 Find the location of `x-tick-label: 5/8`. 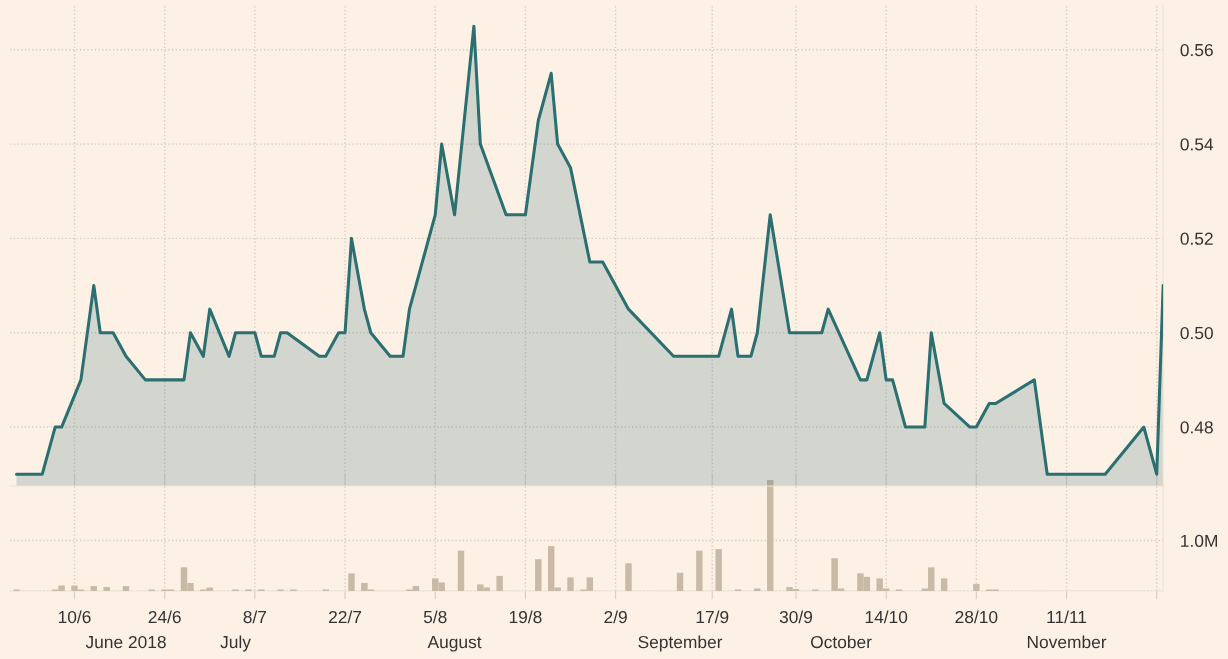

x-tick-label: 5/8 is located at coordinates (435, 617).